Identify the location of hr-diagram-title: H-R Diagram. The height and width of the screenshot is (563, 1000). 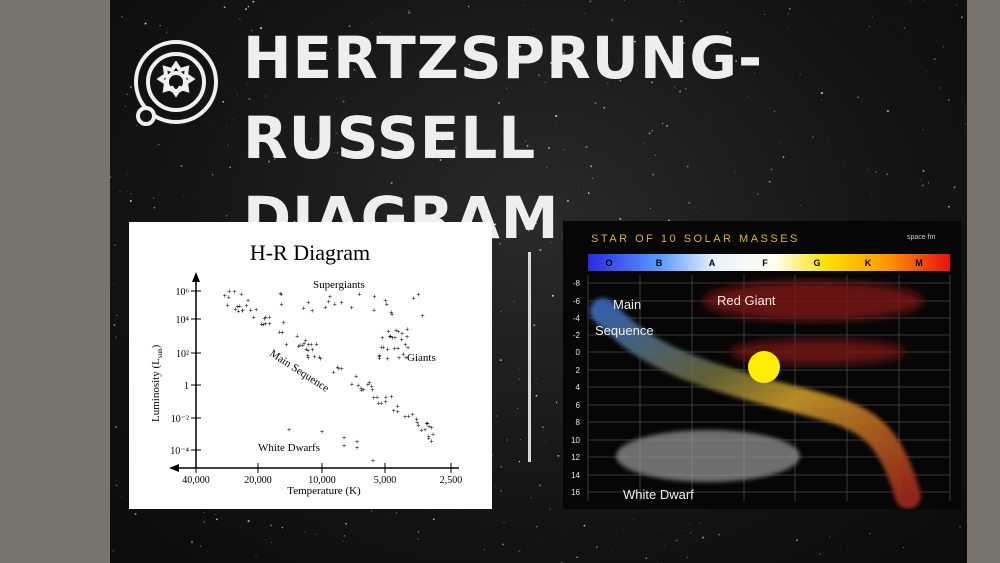
(310, 252).